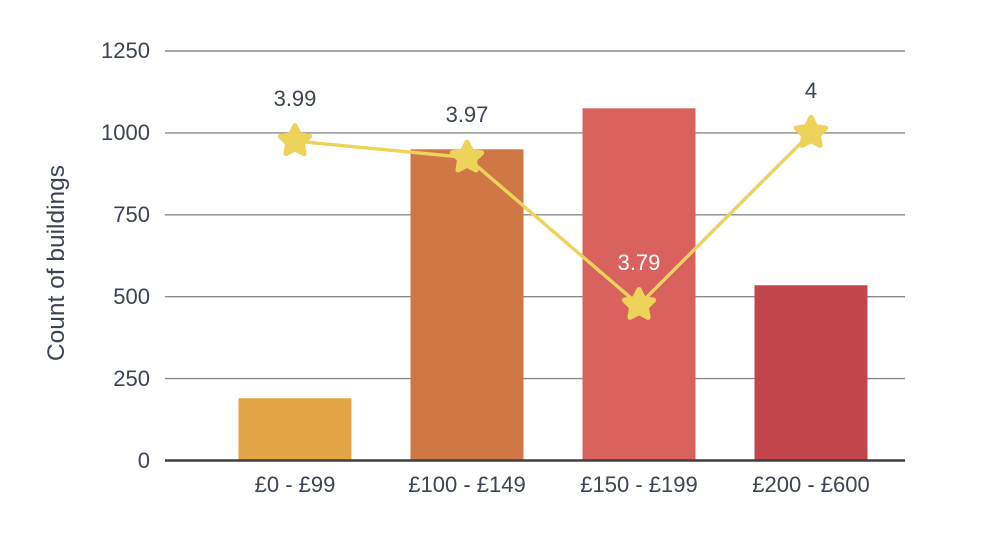 The image size is (1000, 534). I want to click on y-tick-label: 750, so click(131, 214).